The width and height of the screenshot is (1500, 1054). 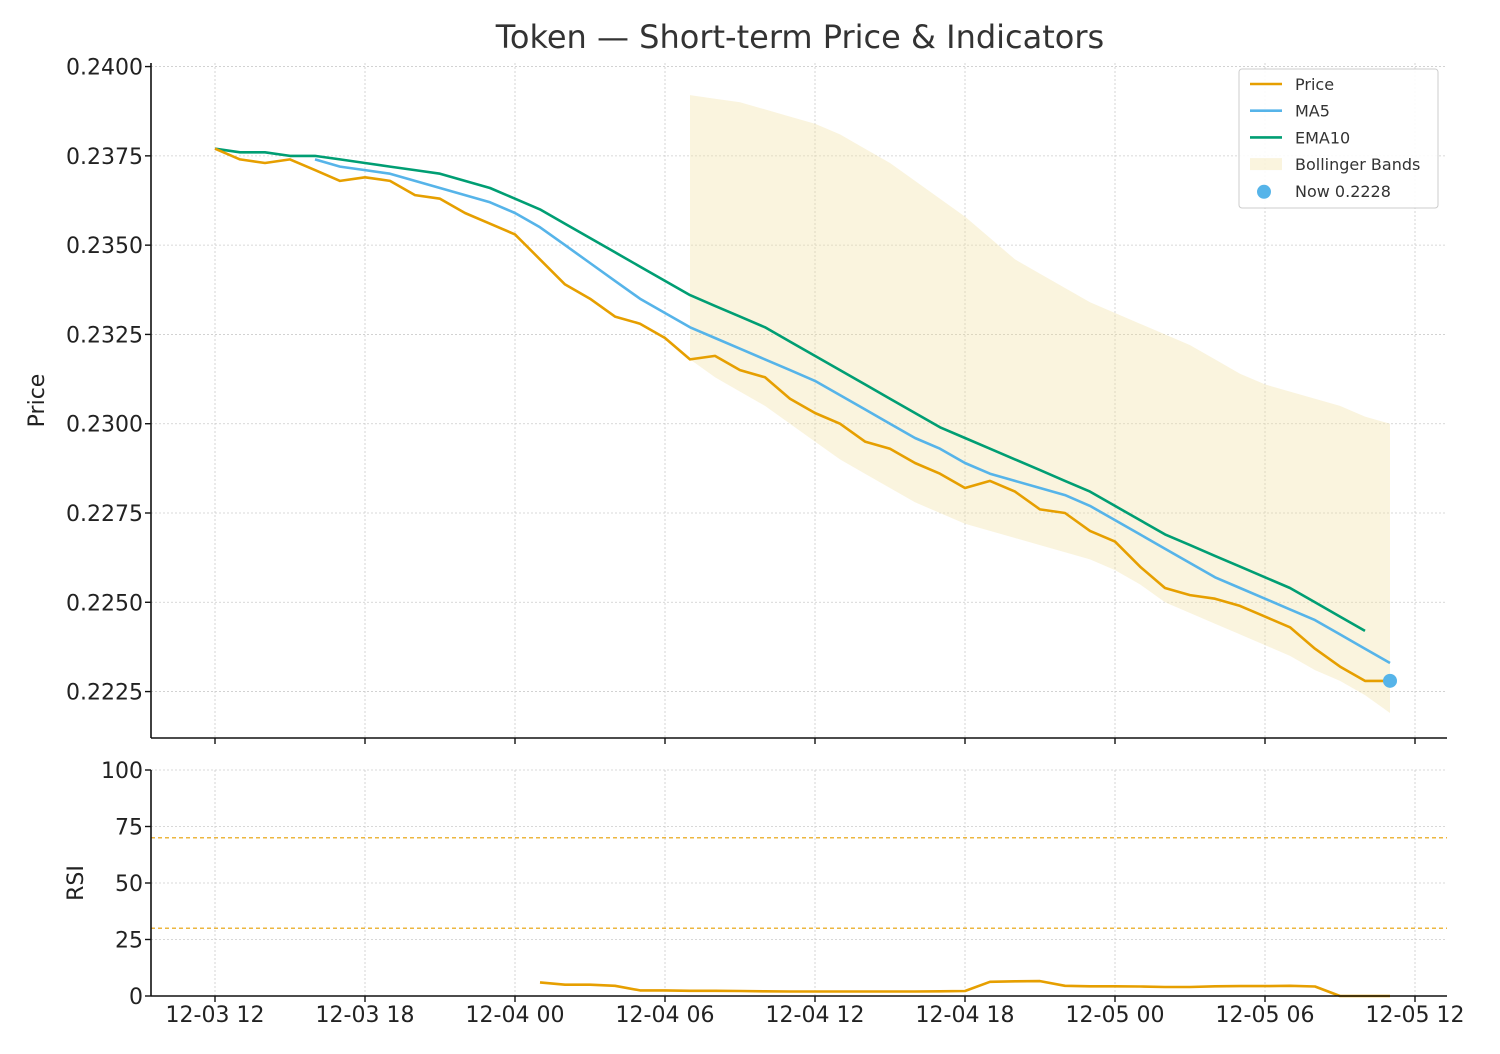 What do you see at coordinates (1312, 111) in the screenshot?
I see `legend-label-ma5: MA5` at bounding box center [1312, 111].